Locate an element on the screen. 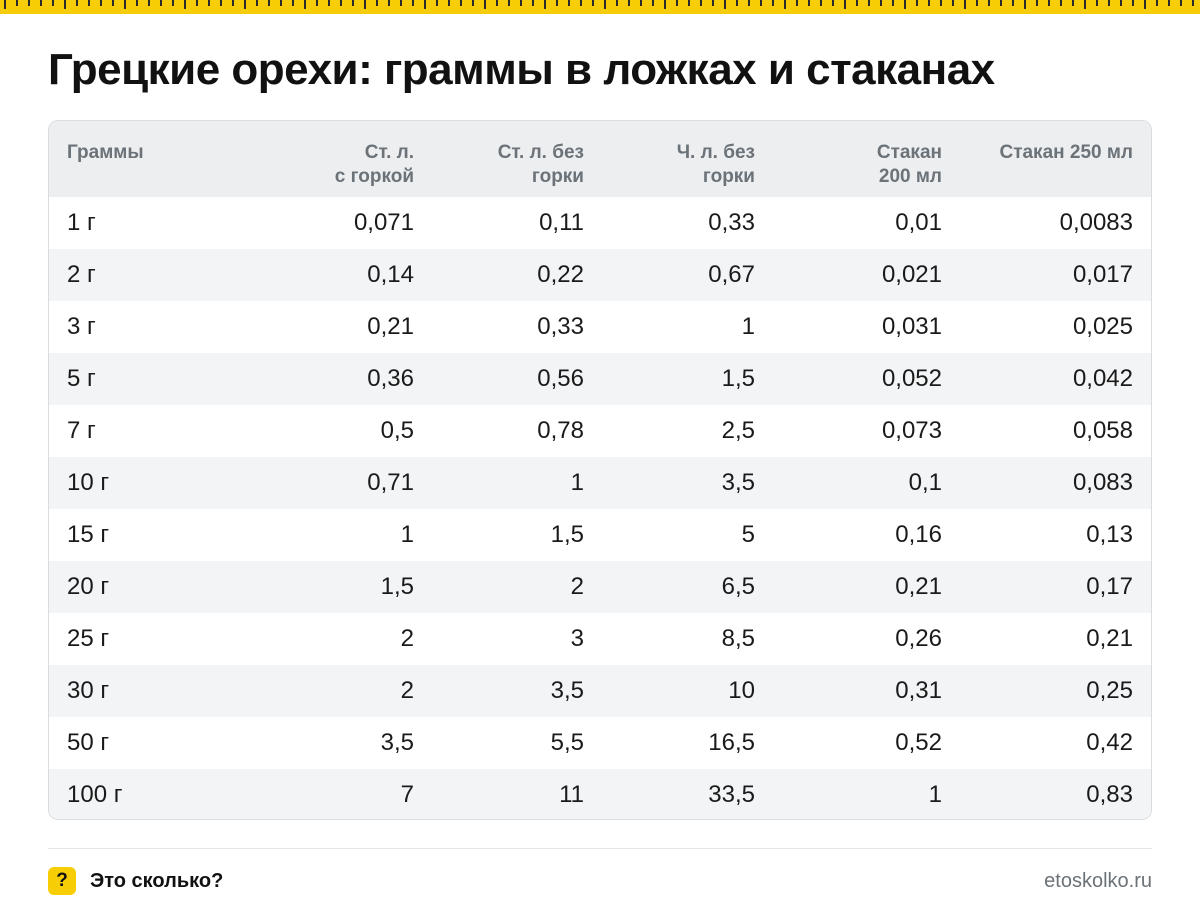 The height and width of the screenshot is (912, 1200). column-header-label: горки is located at coordinates (728, 176).